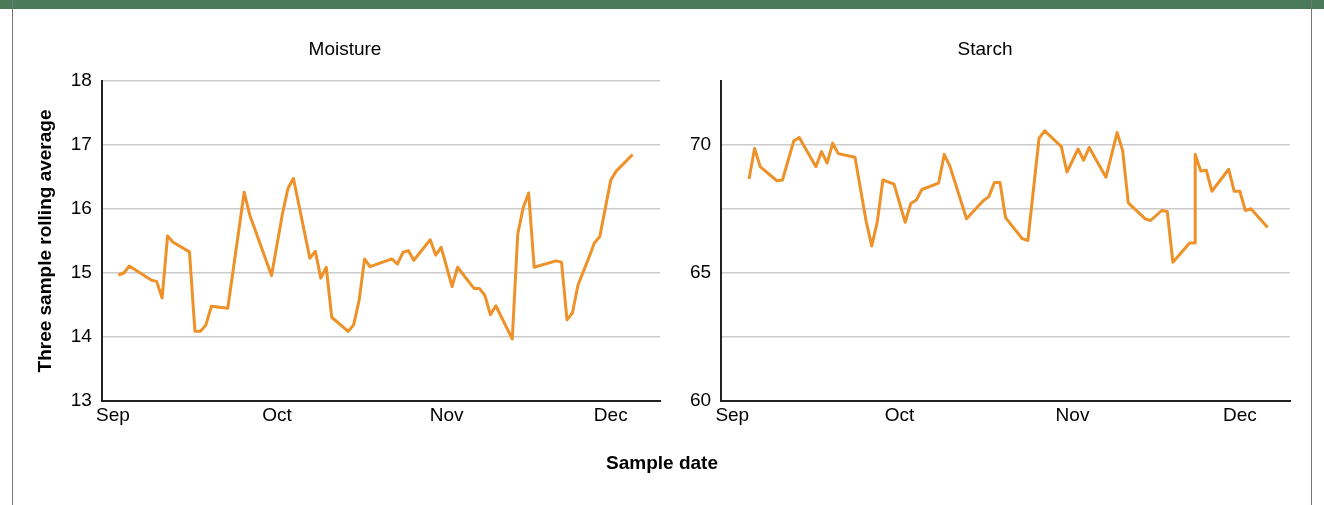 Image resolution: width=1324 pixels, height=505 pixels. Describe the element at coordinates (345, 48) in the screenshot. I see `chart-title: Moisture` at that location.